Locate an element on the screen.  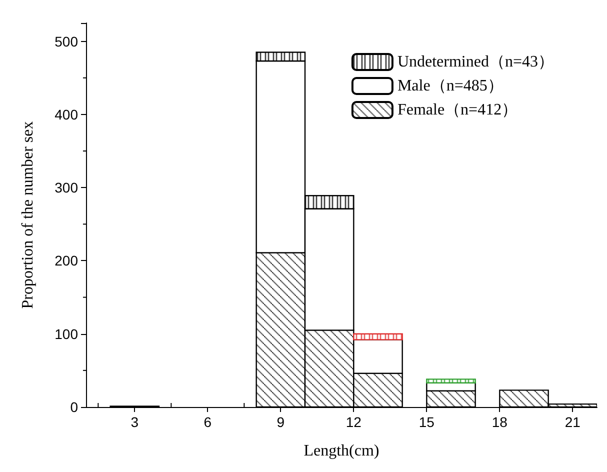
x-tick-label: 6 is located at coordinates (208, 422).